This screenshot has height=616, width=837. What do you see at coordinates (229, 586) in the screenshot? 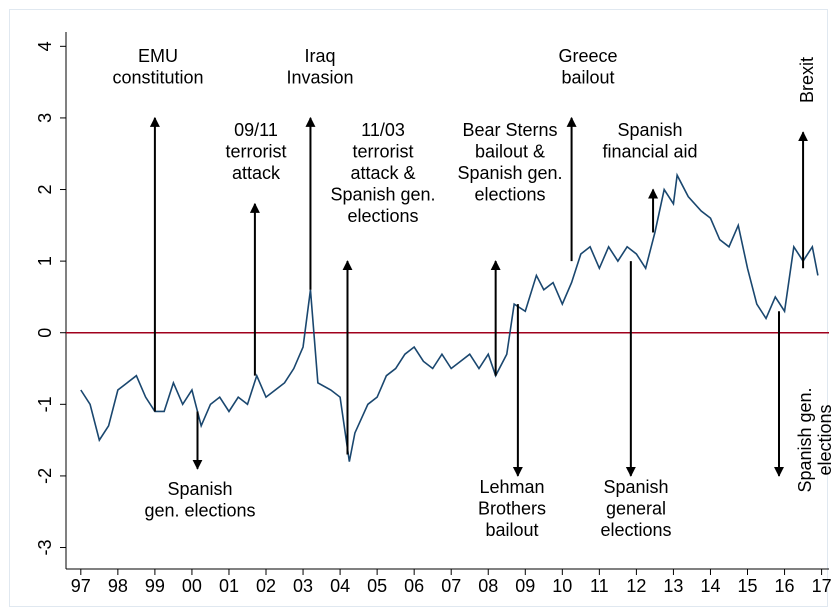
I see `x-tick-label: 01` at bounding box center [229, 586].